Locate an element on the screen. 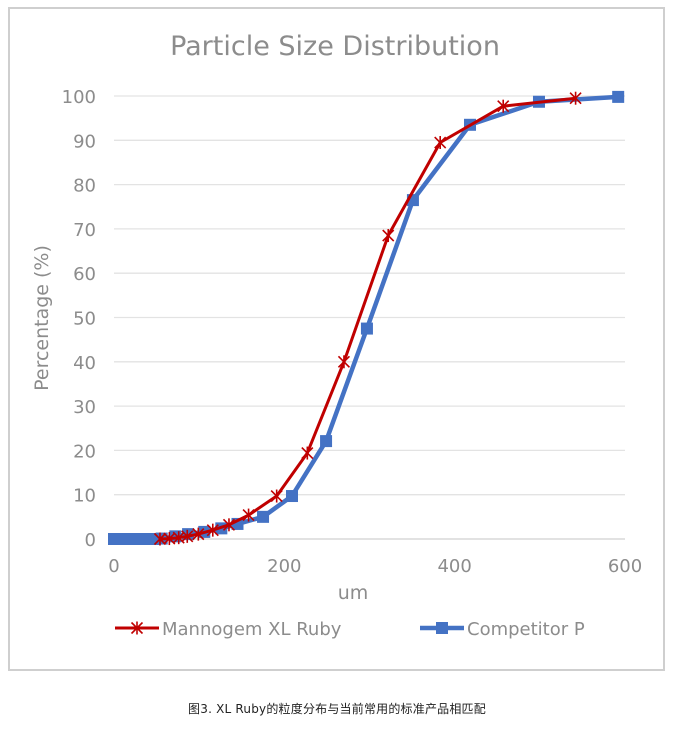 This screenshot has width=674, height=730. x-tick-labels: 0 200 400 600 is located at coordinates (375, 566).